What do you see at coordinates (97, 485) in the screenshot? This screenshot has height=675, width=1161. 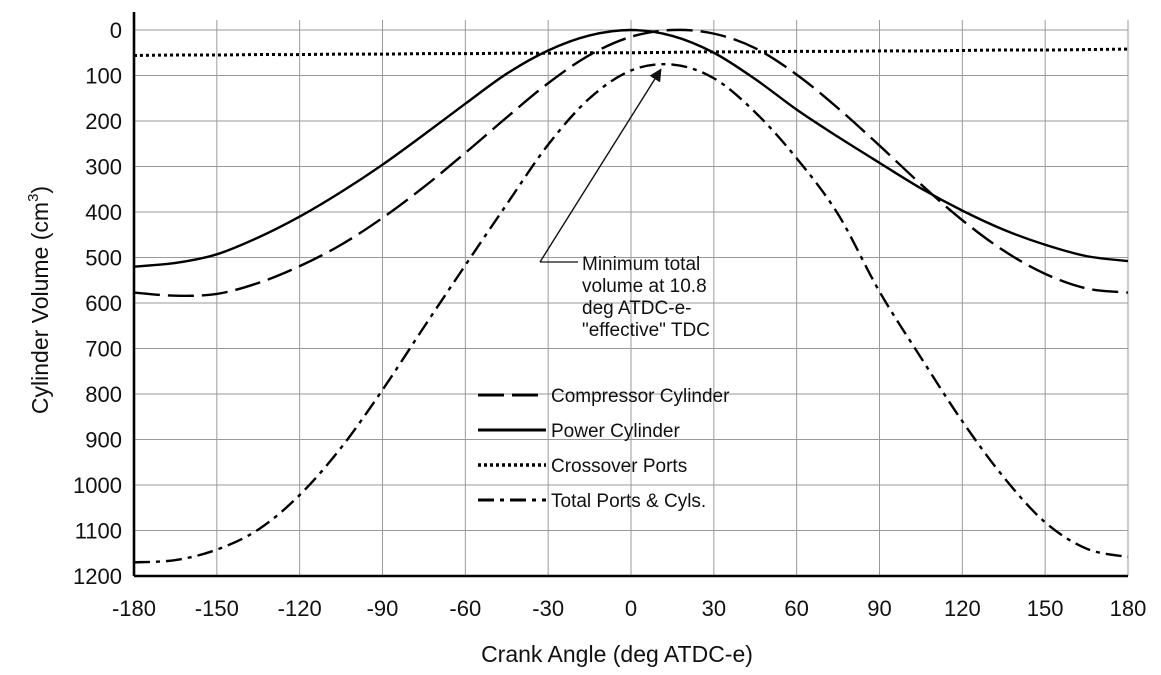 I see `y-tick-label: 1000` at bounding box center [97, 485].